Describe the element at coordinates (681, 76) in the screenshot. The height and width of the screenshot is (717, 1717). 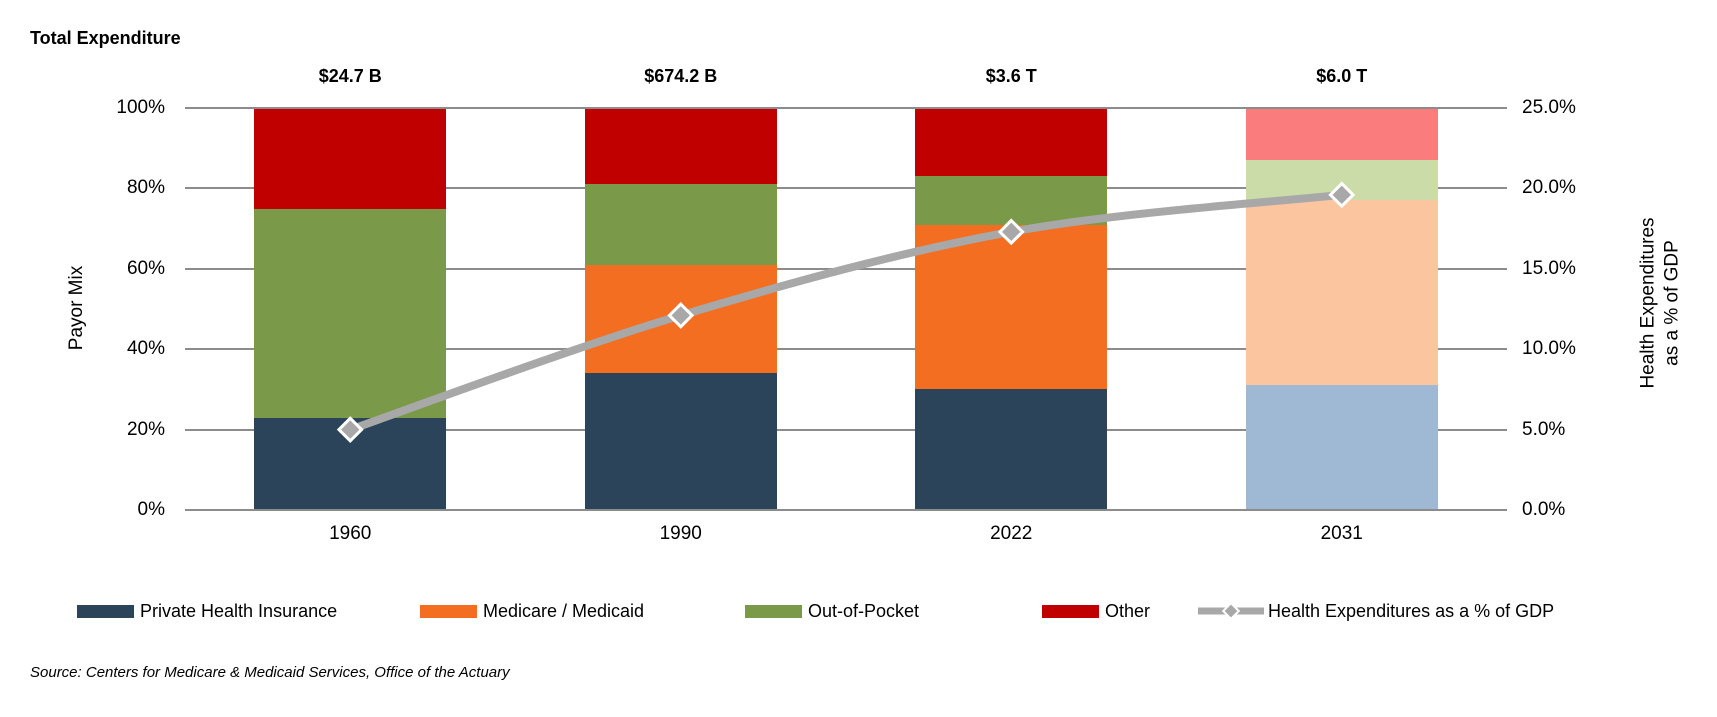
I see `bar-total-label: $674.2 B` at that location.